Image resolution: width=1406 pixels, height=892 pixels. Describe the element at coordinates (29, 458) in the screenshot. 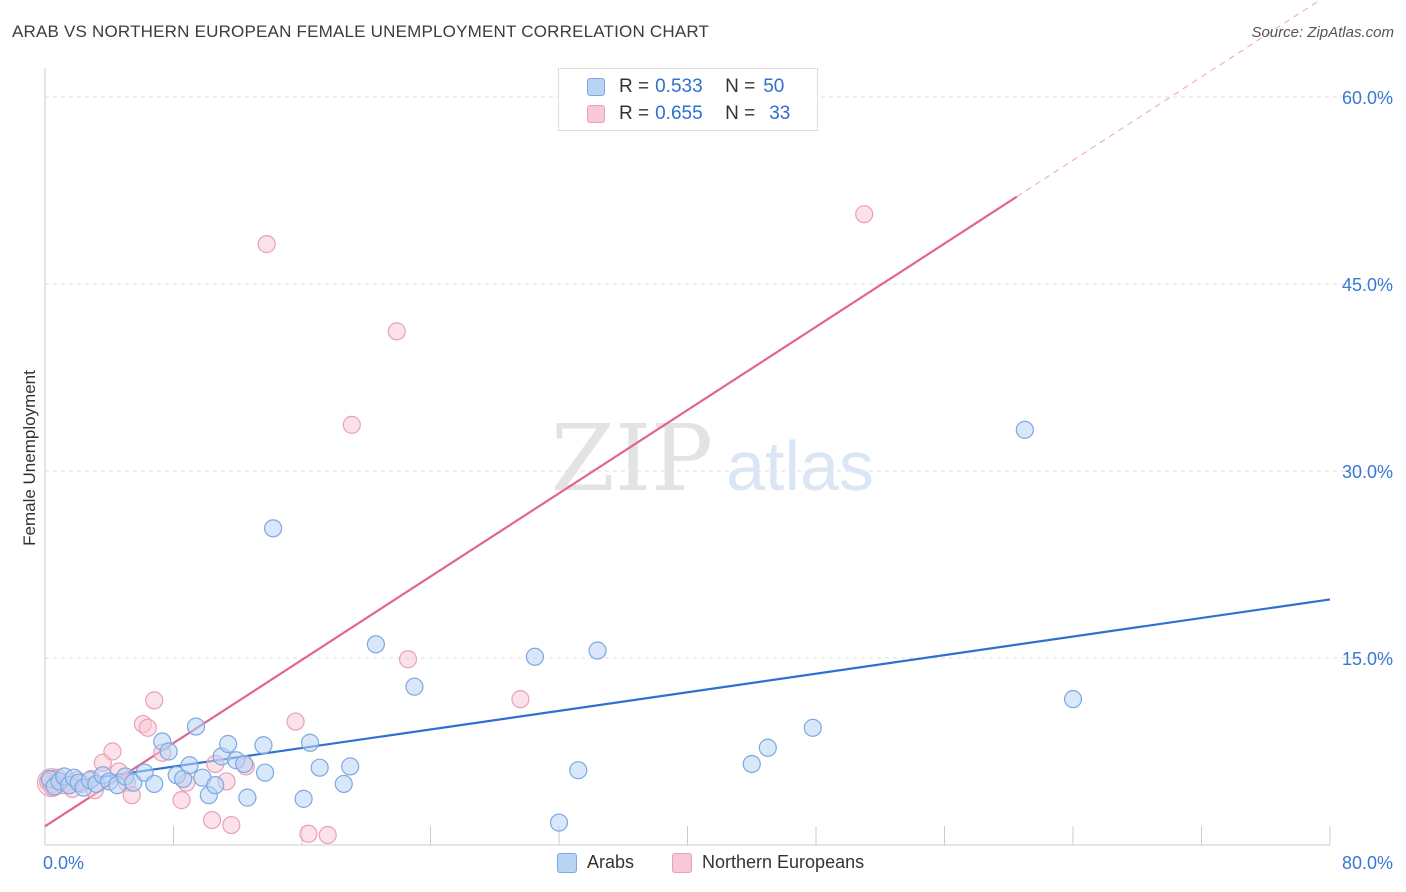

I see `y-axis-label: Female Unemployment` at that location.